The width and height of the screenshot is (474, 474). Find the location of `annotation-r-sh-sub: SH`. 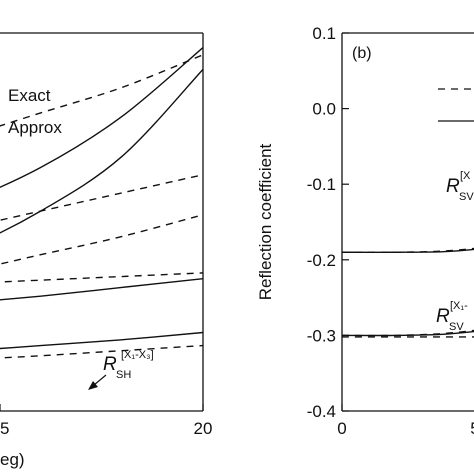

annotation-r-sh-sub: SH is located at coordinates (123, 375).